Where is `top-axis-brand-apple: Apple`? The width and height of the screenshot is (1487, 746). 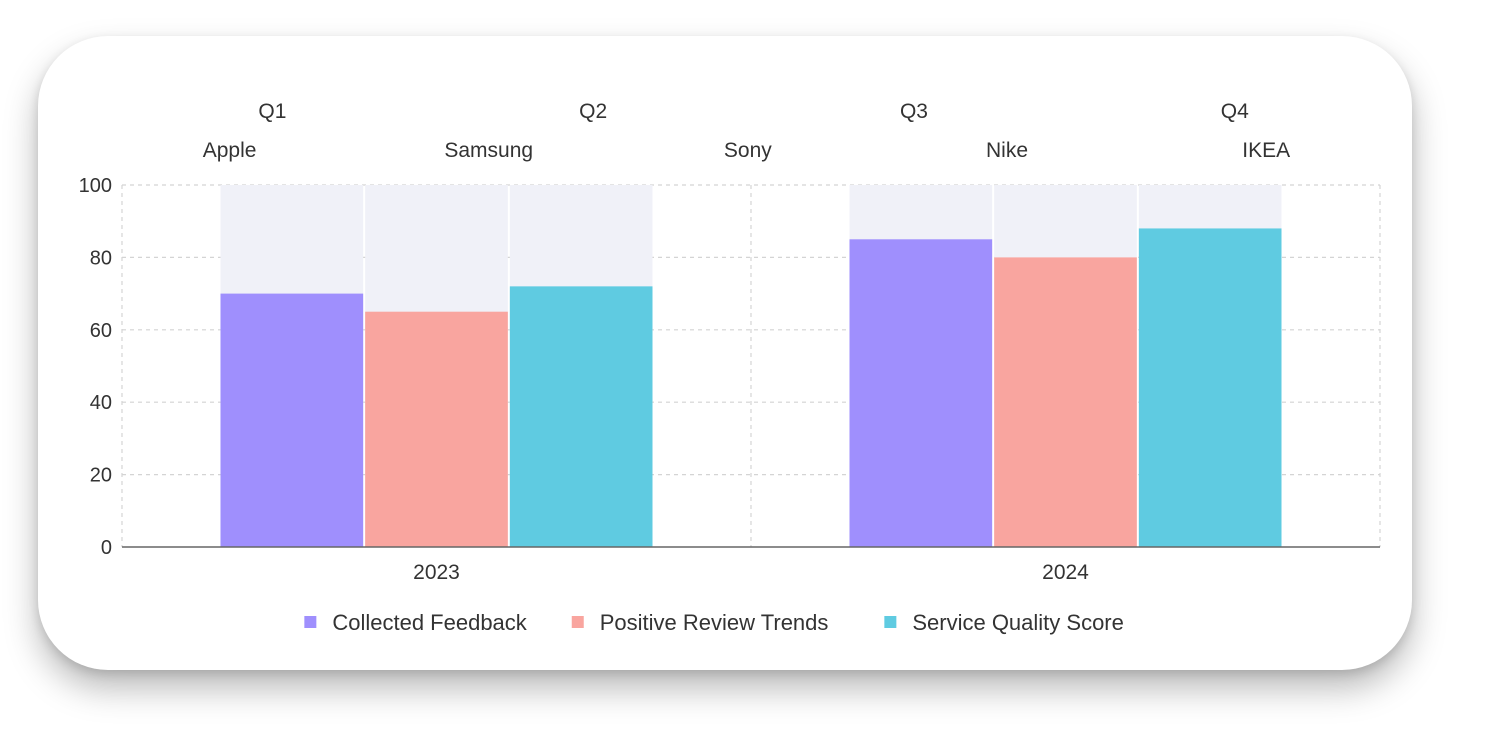
top-axis-brand-apple: Apple is located at coordinates (230, 150).